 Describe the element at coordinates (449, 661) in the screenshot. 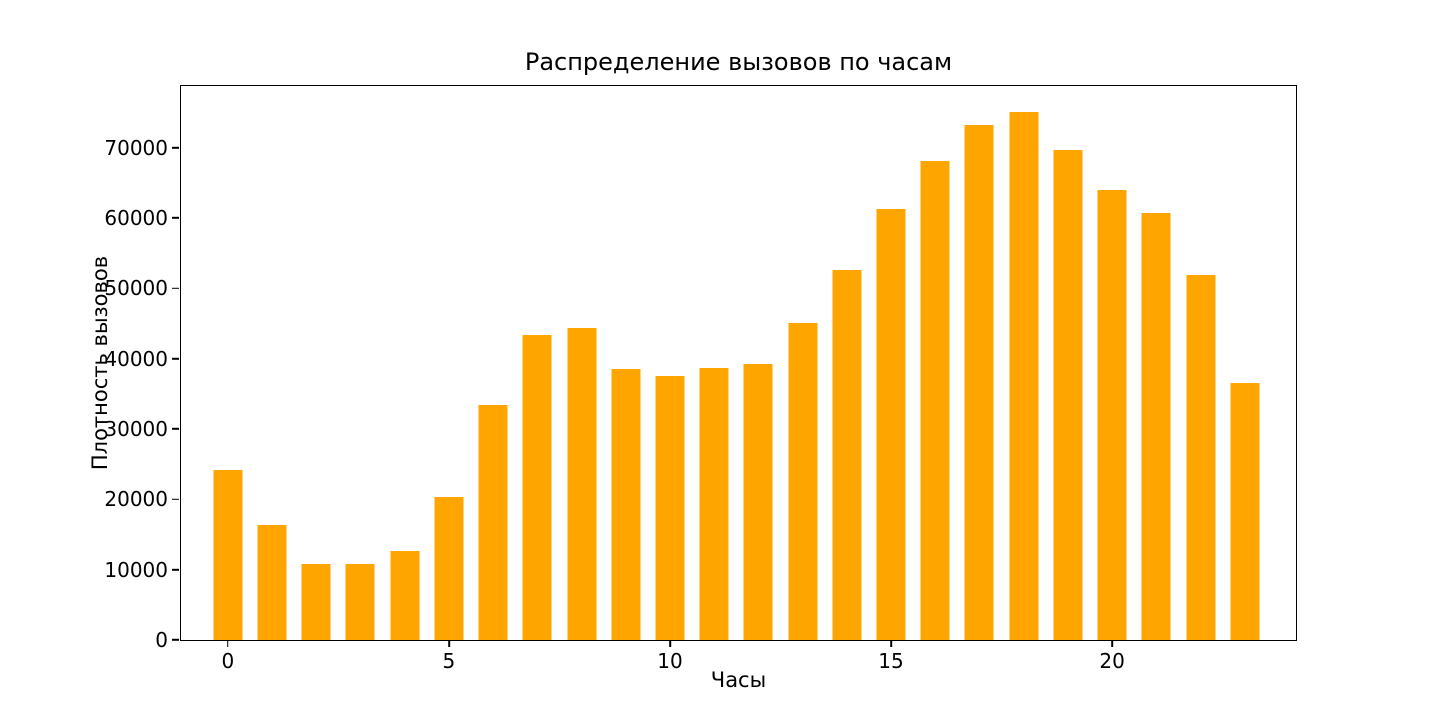

I see `x-tick-label: 5` at that location.